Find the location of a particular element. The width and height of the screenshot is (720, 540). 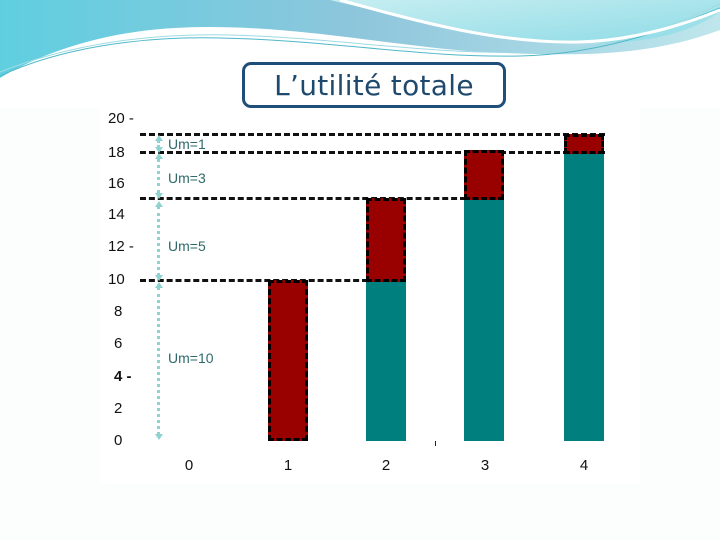

y-tick-8: 8 is located at coordinates (118, 311).